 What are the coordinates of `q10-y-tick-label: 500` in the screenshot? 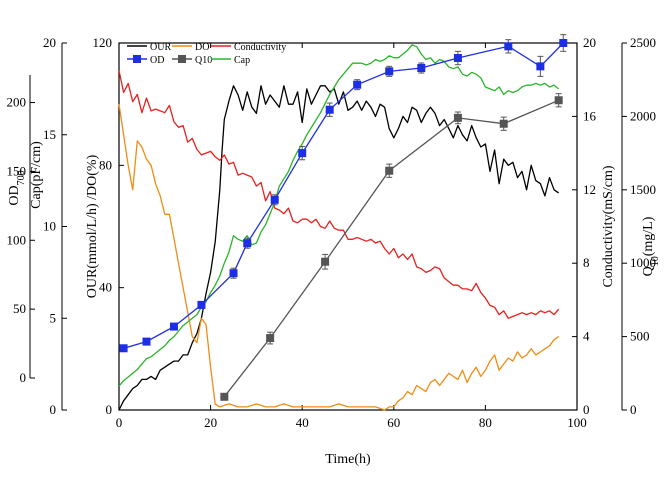 It's located at (640, 336).